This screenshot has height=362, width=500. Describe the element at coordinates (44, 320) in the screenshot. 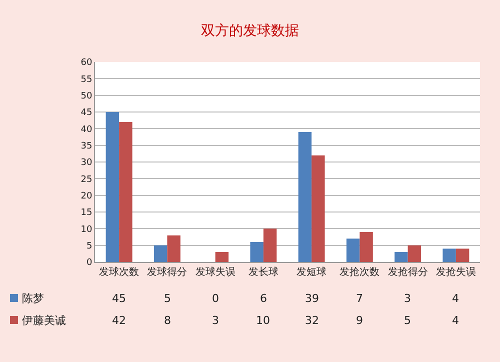

I see `legend-label: 伊藤美诚` at that location.